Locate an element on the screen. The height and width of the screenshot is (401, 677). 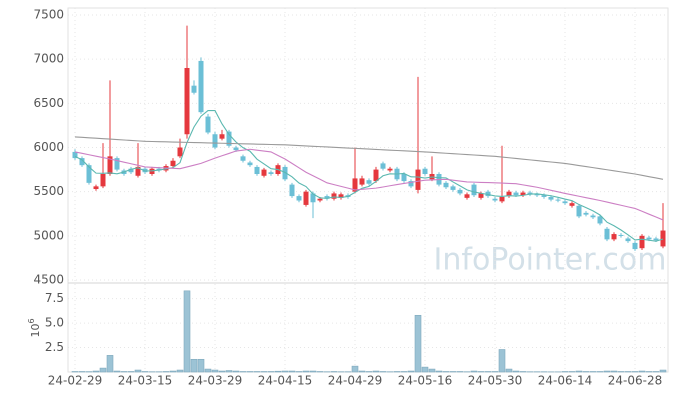
x-tick-label: 24-03-15 is located at coordinates (145, 381).